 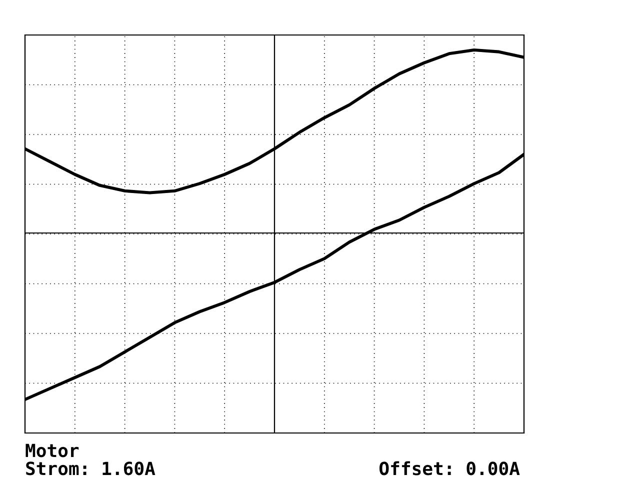 I want to click on text: Offset: 0.00A, so click(x=450, y=468).